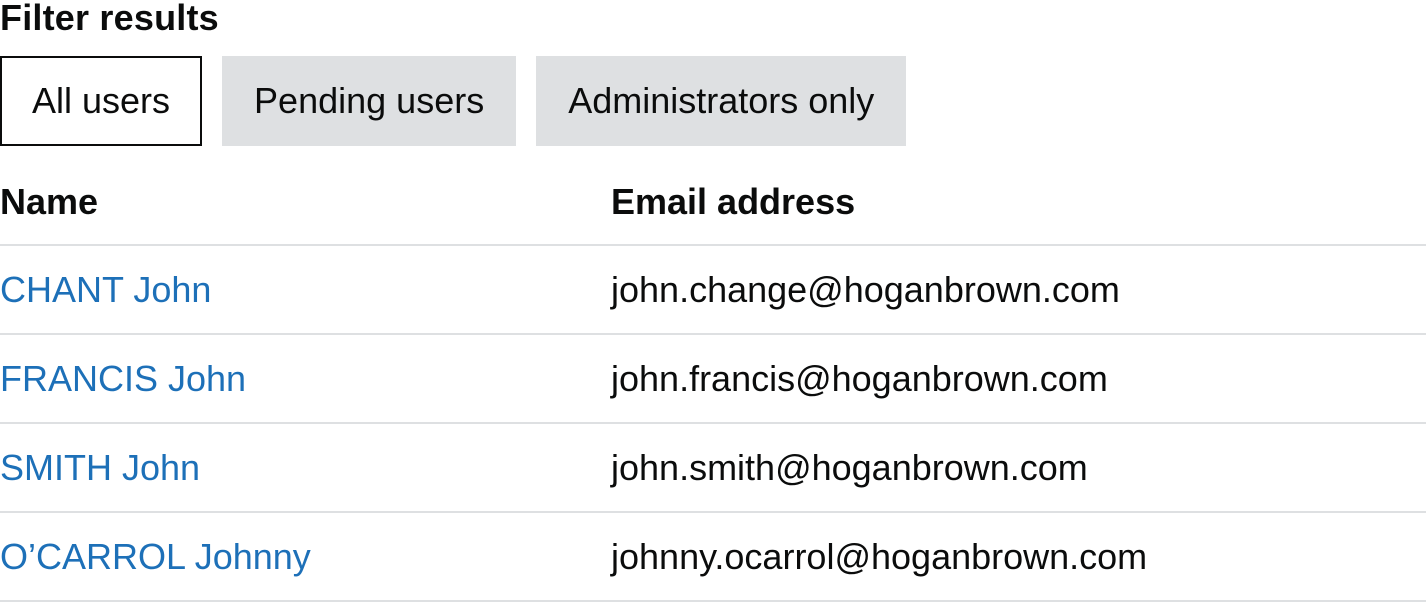 This screenshot has width=1428, height=604. I want to click on table-header-row: Name Email address, so click(713, 203).